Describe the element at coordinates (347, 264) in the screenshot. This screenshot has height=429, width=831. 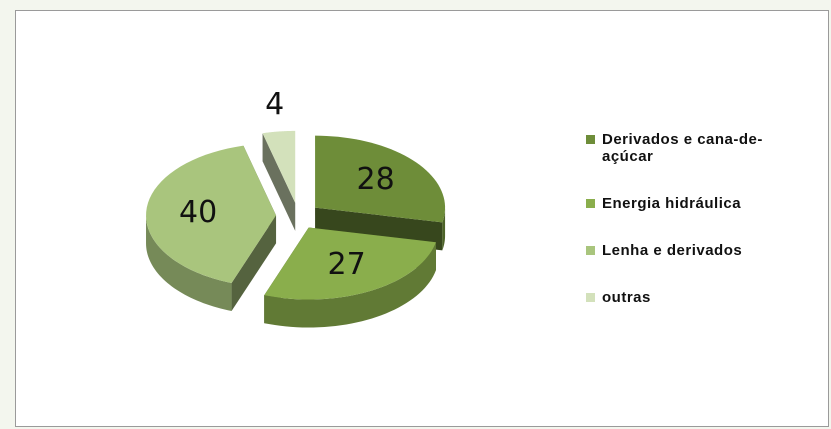
I see `data-label: 27` at that location.